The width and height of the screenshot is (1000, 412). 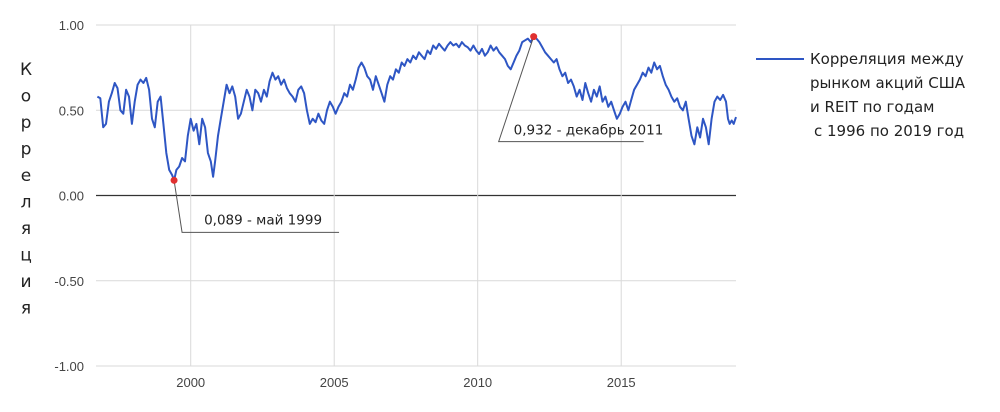 What do you see at coordinates (190, 382) in the screenshot?
I see `x-tick-label: 2000` at bounding box center [190, 382].